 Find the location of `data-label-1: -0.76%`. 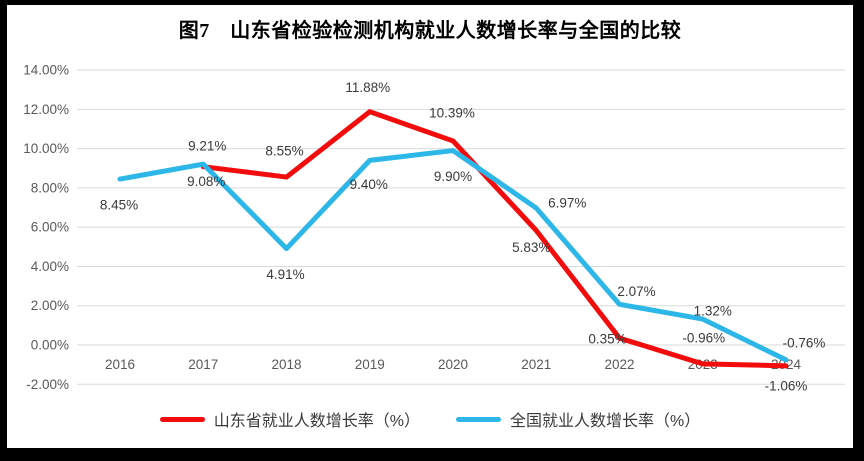

data-label-1: -0.76% is located at coordinates (804, 342).